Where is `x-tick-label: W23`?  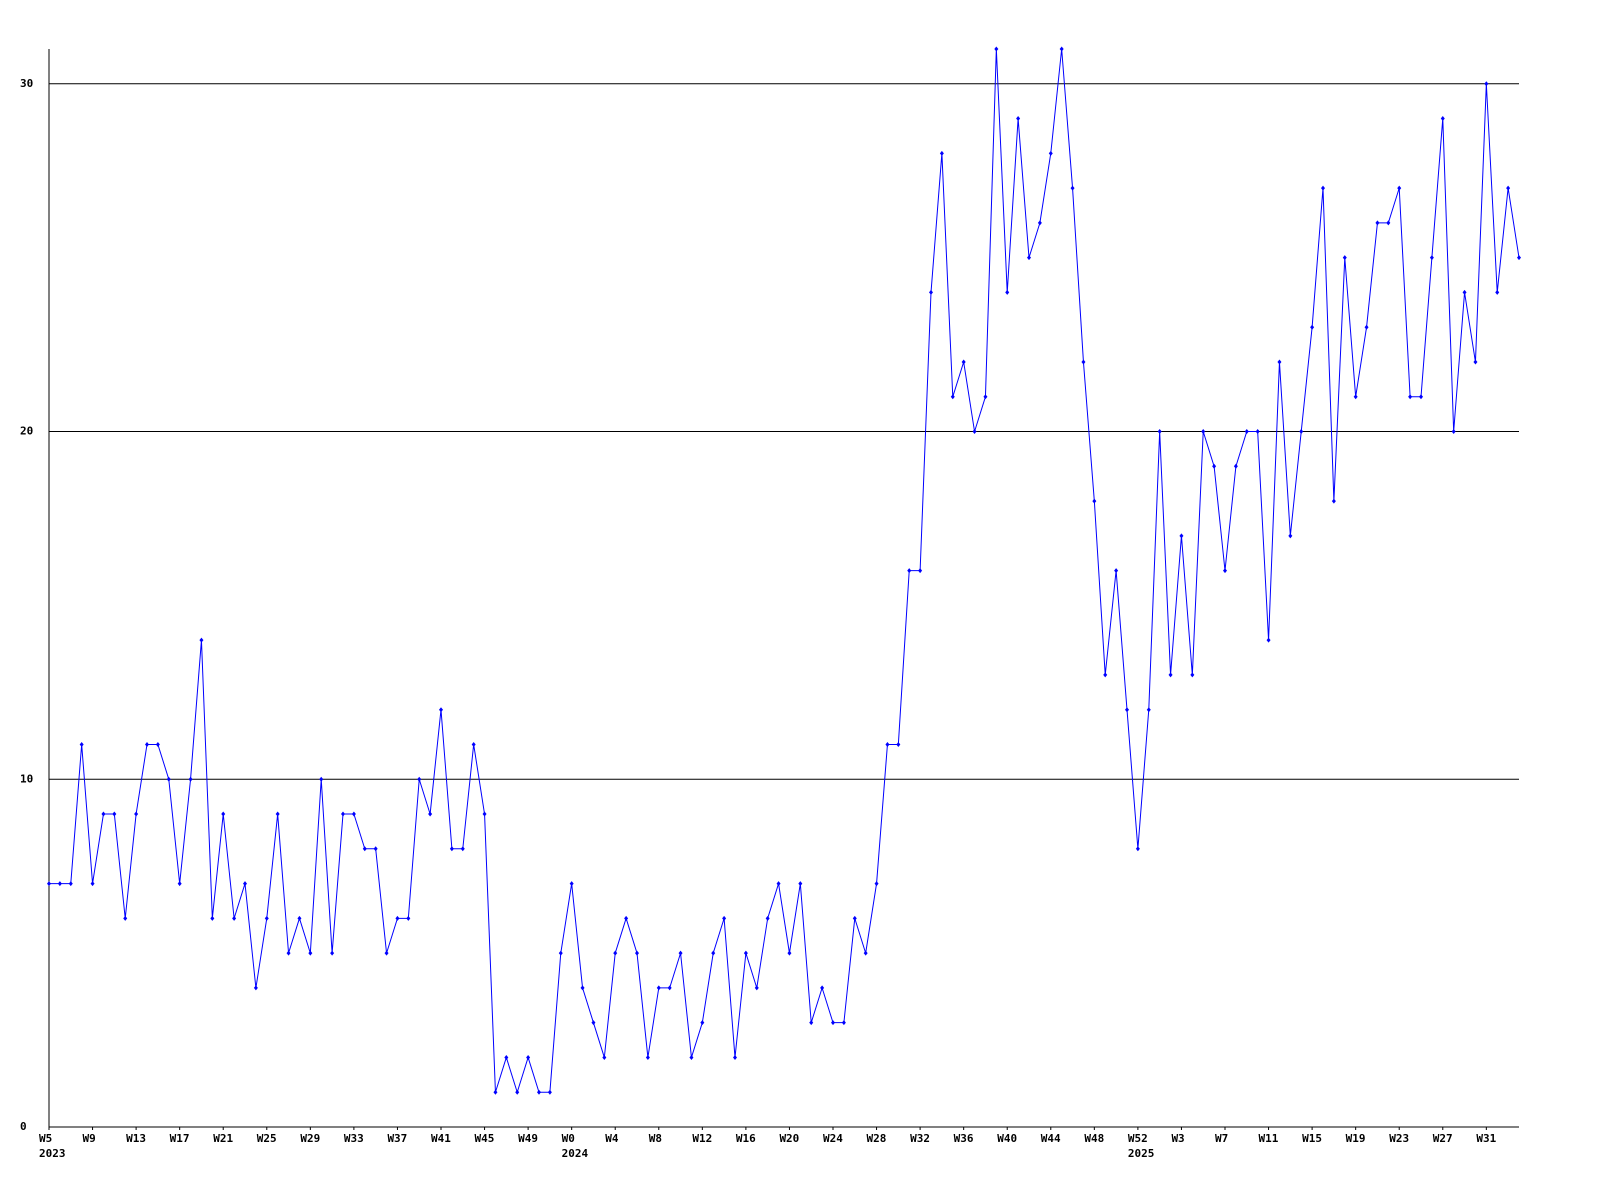
x-tick-label: W23 is located at coordinates (1399, 1138).